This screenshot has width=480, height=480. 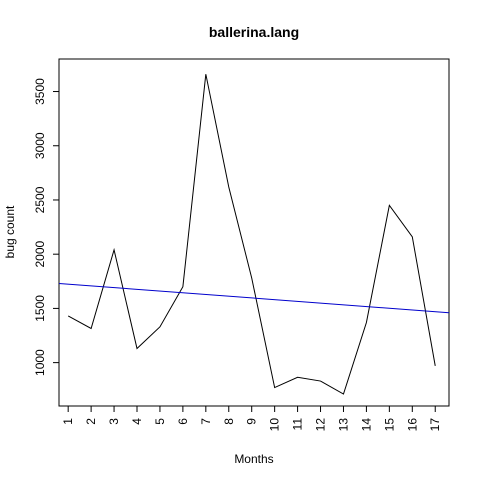 What do you see at coordinates (68, 421) in the screenshot?
I see `x-tick-label: 1` at bounding box center [68, 421].